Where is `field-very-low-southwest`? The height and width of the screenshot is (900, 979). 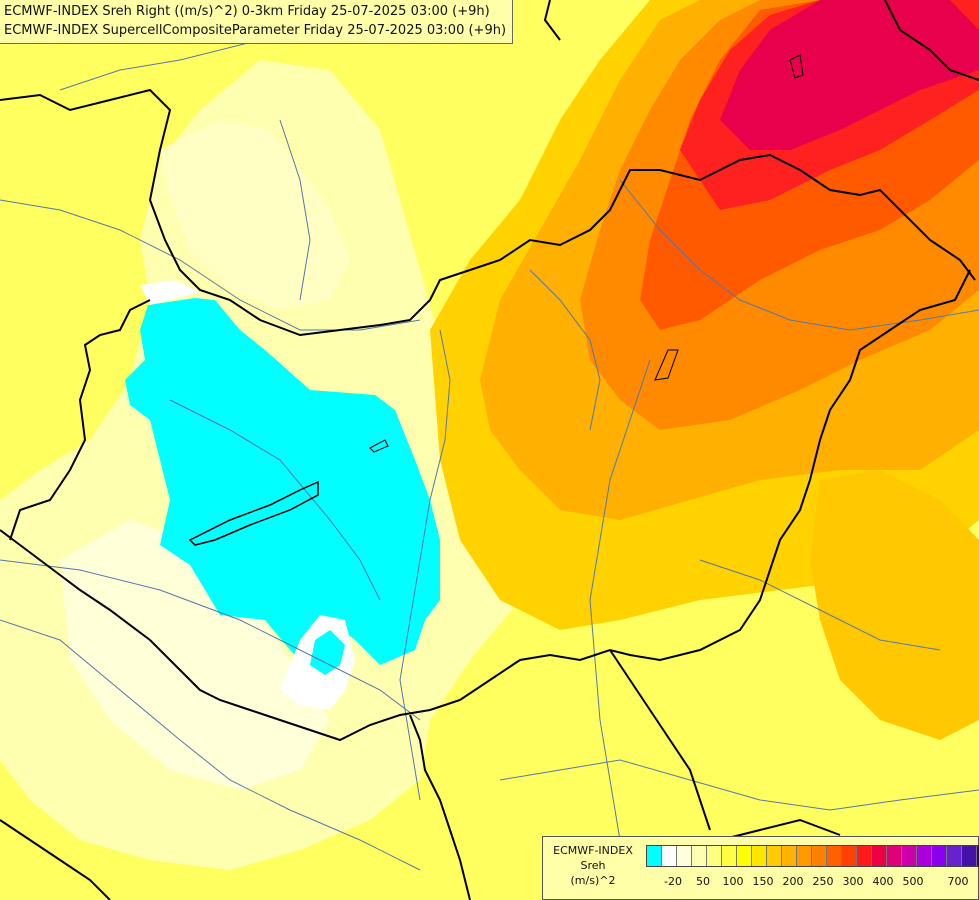 field-very-low-southwest is located at coordinates (195, 655).